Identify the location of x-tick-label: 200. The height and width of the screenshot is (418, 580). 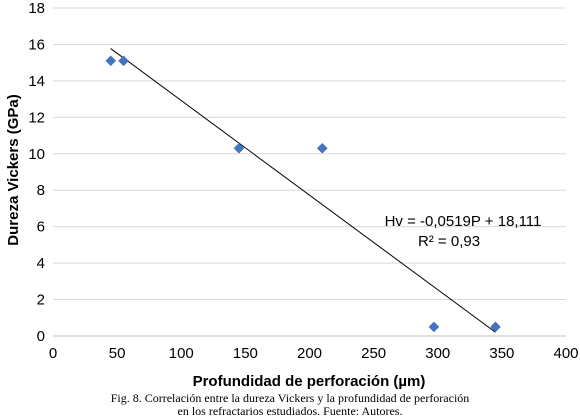
(309, 353).